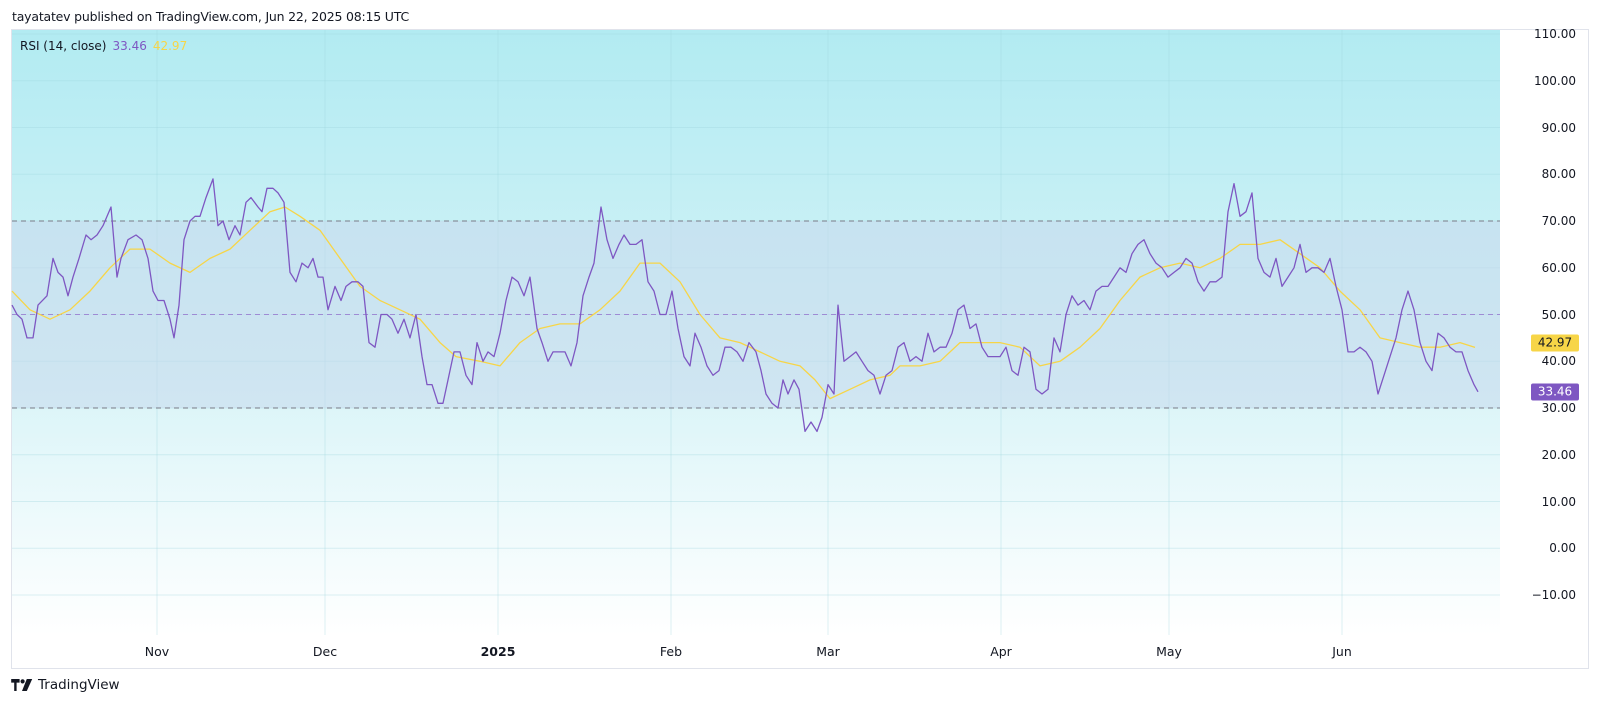  I want to click on price-scale-label: −10.00, so click(1553, 595).